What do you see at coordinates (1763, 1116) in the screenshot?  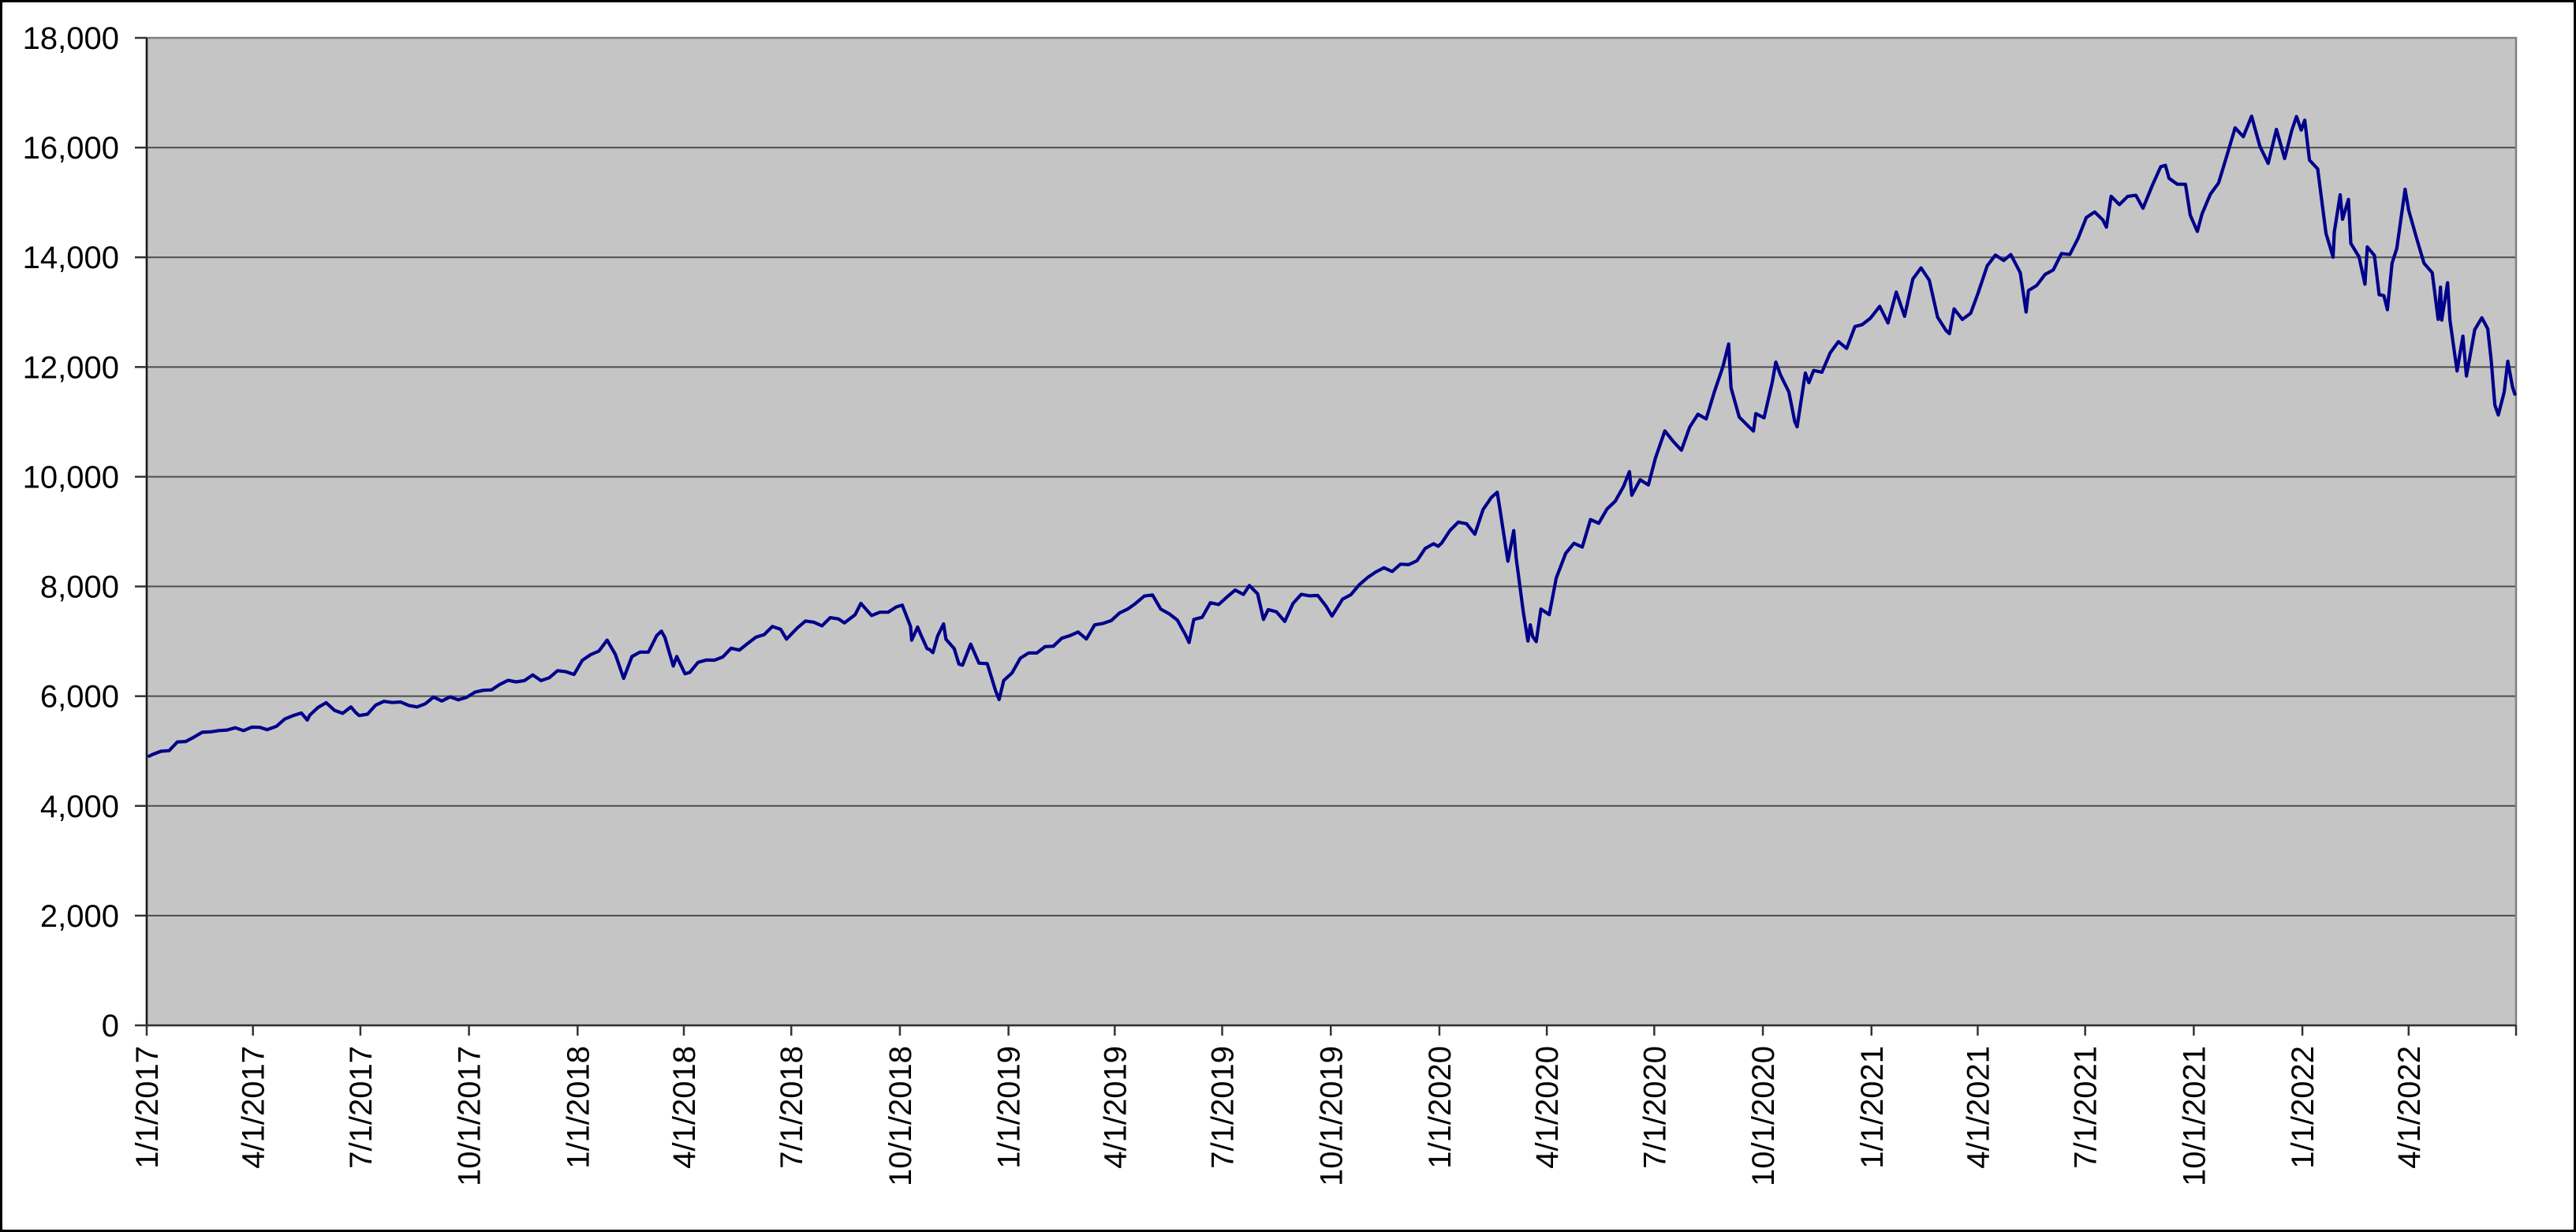 I see `x-axis-tick-label: 10/1/2020` at bounding box center [1763, 1116].